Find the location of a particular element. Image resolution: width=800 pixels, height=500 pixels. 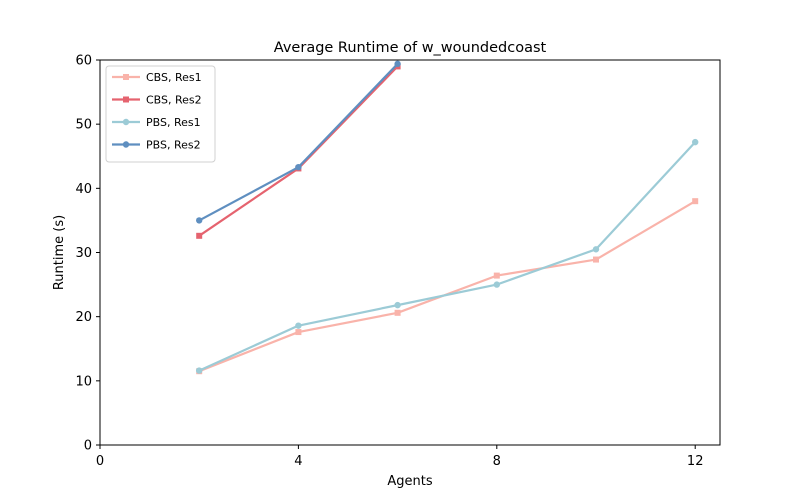

legend-label: CBS, Res2 is located at coordinates (174, 100).